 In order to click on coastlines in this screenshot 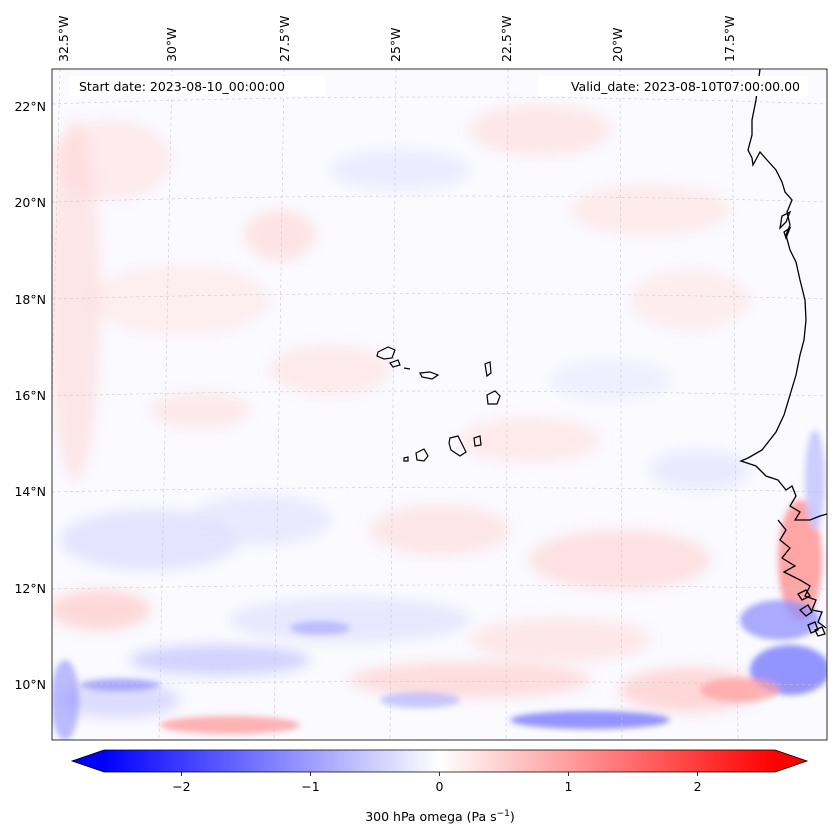, I will do `click(783, 353)`.